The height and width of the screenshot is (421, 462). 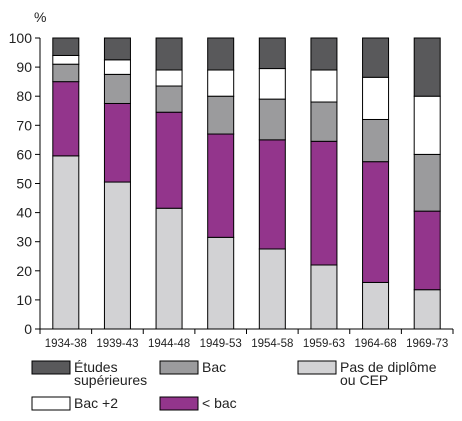 What do you see at coordinates (110, 380) in the screenshot?
I see `legend-label-etudes-superieures-2: supérieures` at bounding box center [110, 380].